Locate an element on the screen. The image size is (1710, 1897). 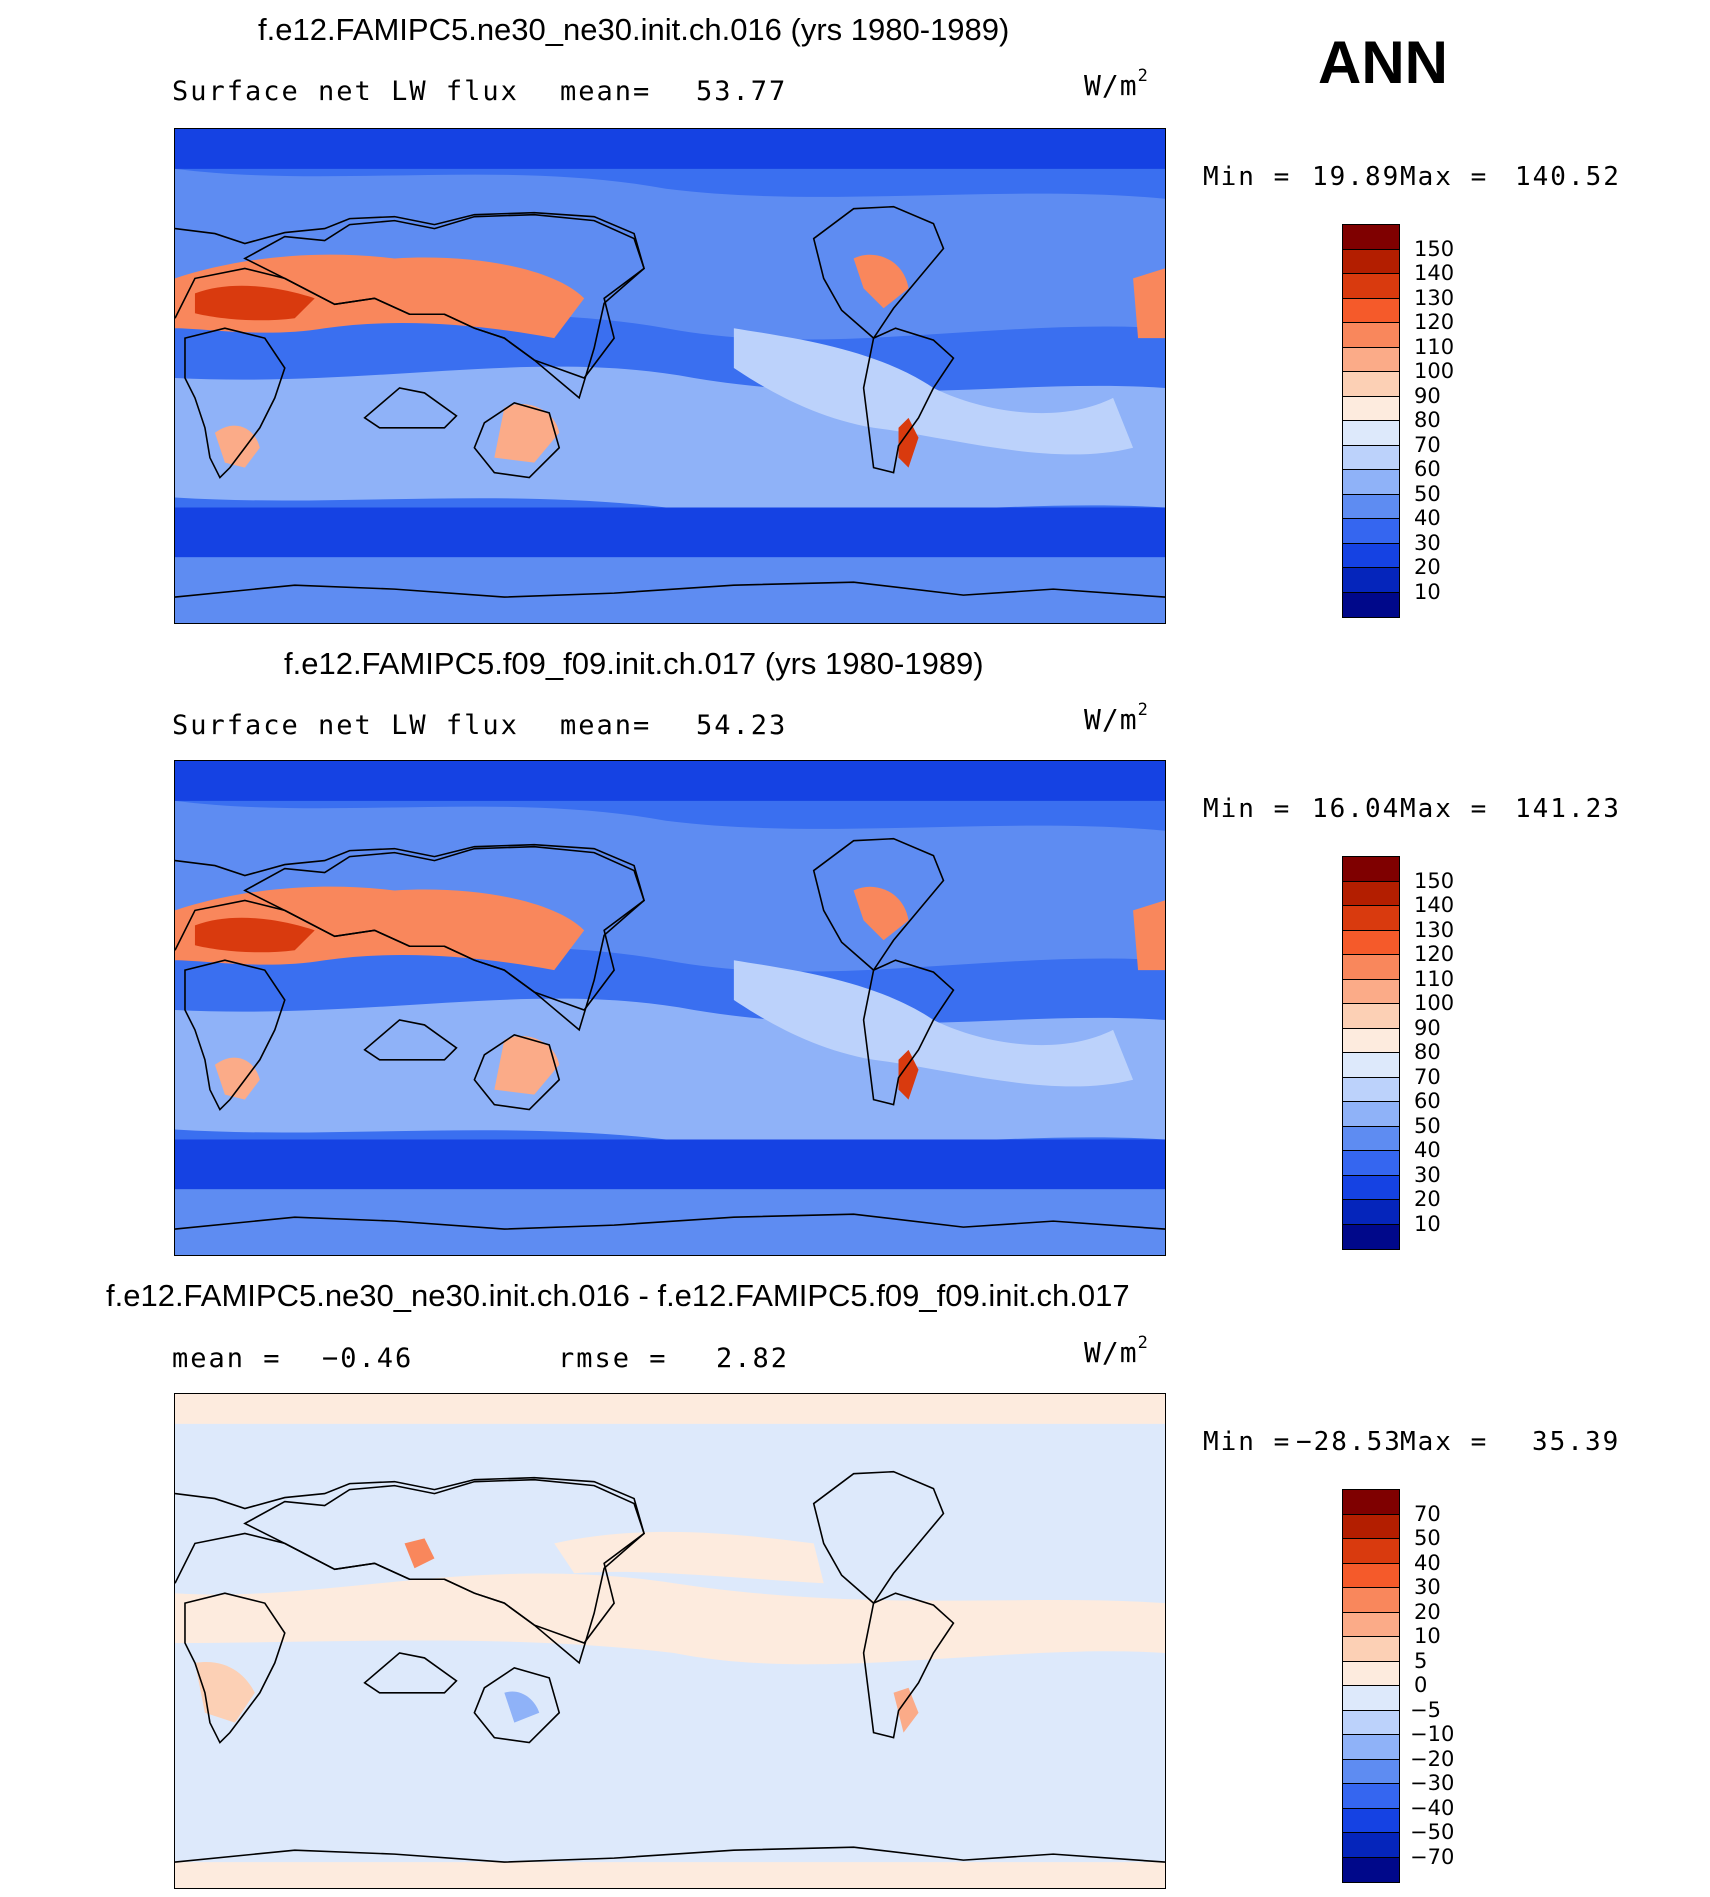
panel-2-min-label: Min = is located at coordinates (1247, 809).